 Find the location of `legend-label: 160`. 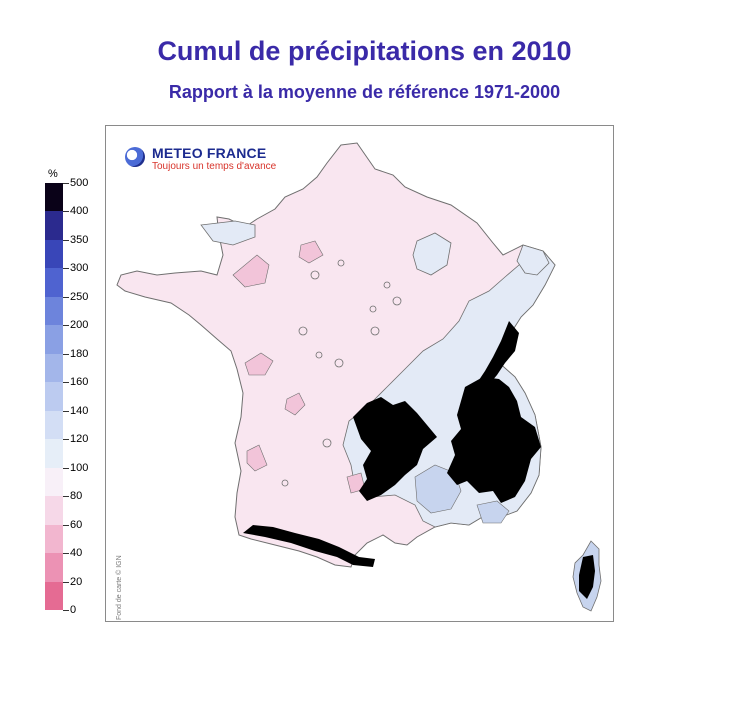

legend-label: 160 is located at coordinates (79, 382).